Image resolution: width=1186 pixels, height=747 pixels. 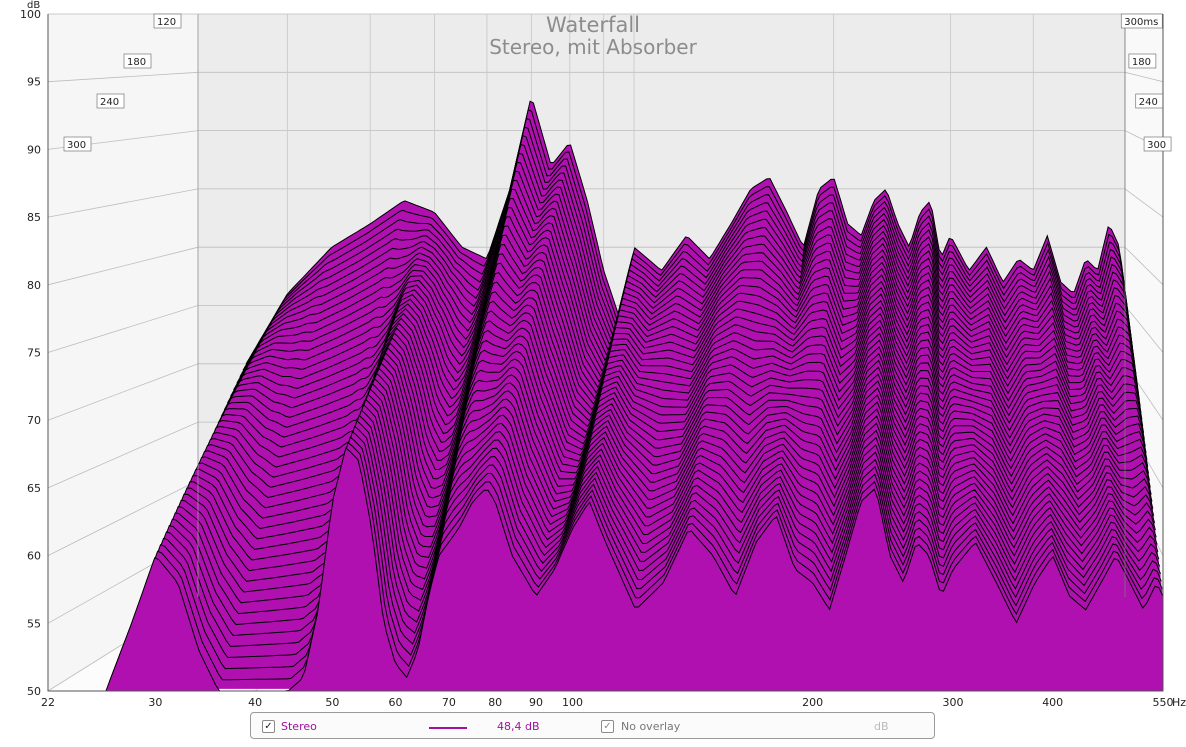 What do you see at coordinates (518, 726) in the screenshot?
I see `stereo-value: 48,4 dB` at bounding box center [518, 726].